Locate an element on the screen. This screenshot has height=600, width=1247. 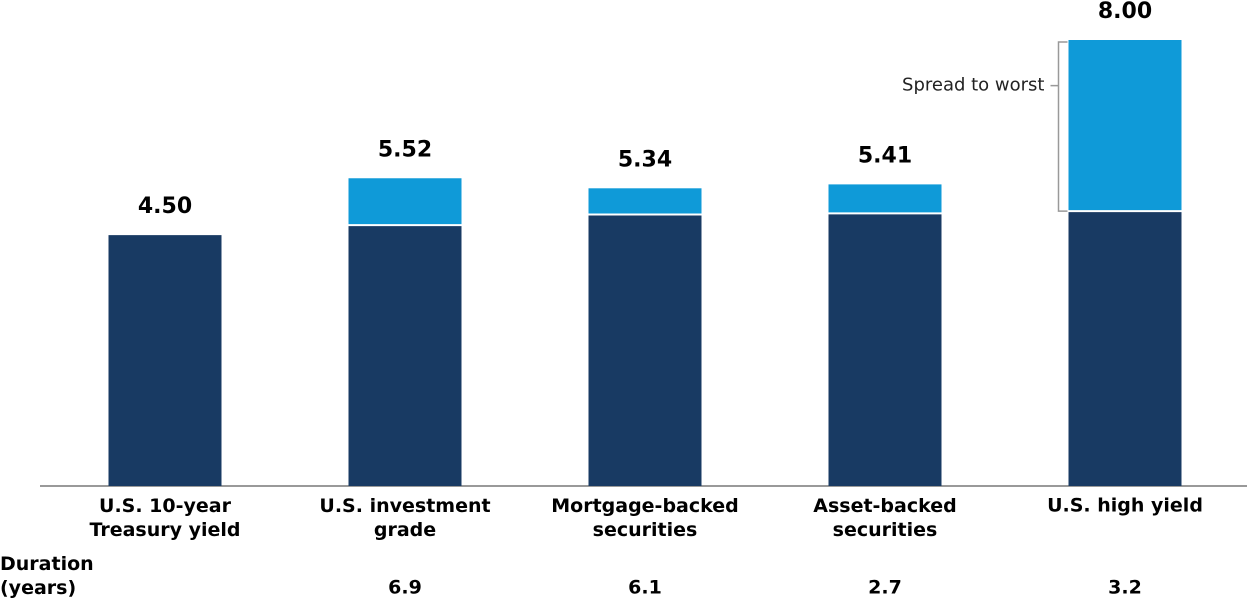
duration-value: 6.1 is located at coordinates (645, 588).